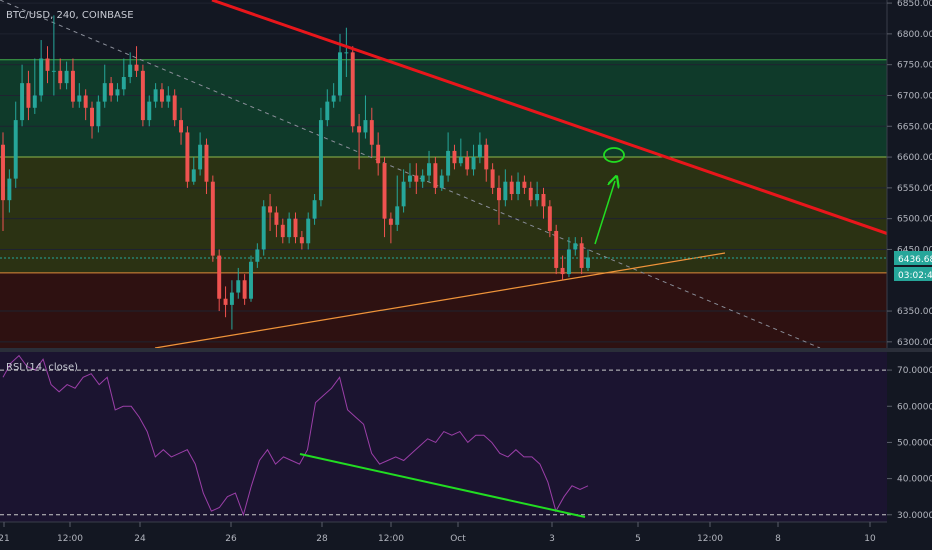 This screenshot has height=550, width=932. What do you see at coordinates (42, 367) in the screenshot?
I see `rsi-title: RSI (14, close)` at bounding box center [42, 367].